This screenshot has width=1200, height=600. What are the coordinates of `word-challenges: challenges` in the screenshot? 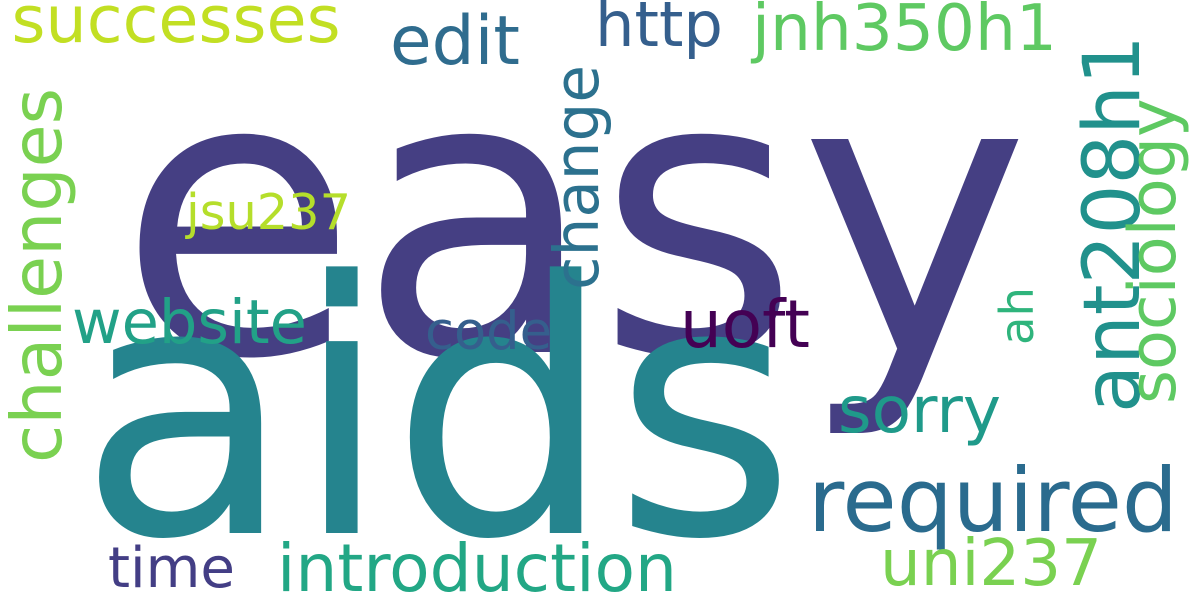 It's located at (39, 275).